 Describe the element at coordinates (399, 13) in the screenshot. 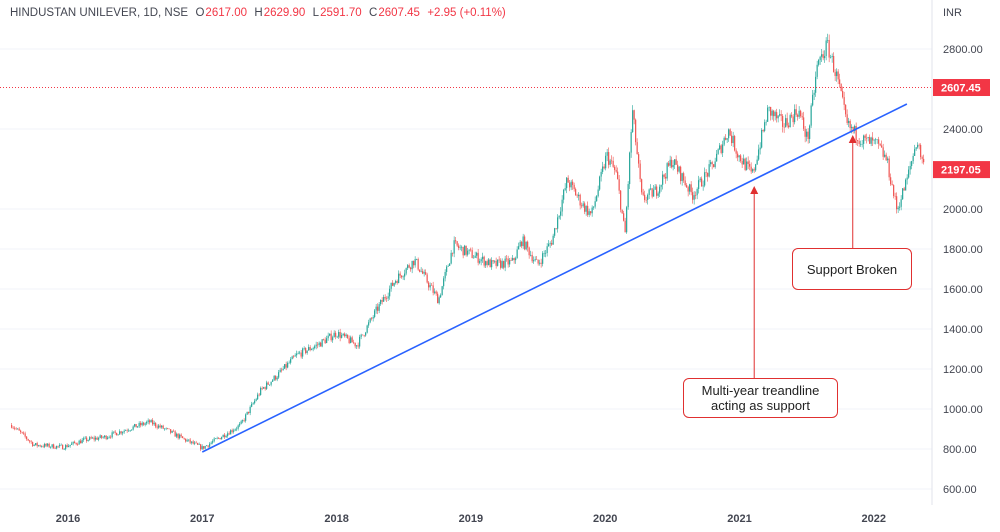

I see `close-value: 2607.45` at that location.